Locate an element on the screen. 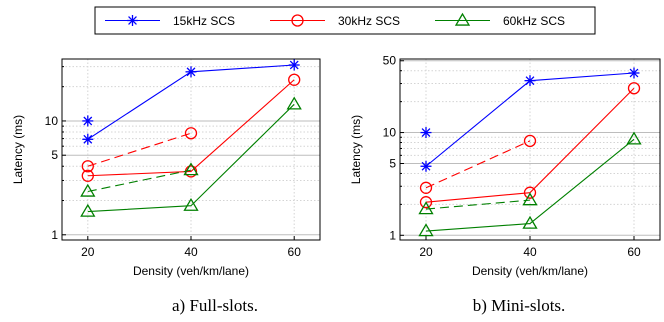  x-tick-label-a: 20 is located at coordinates (88, 252).